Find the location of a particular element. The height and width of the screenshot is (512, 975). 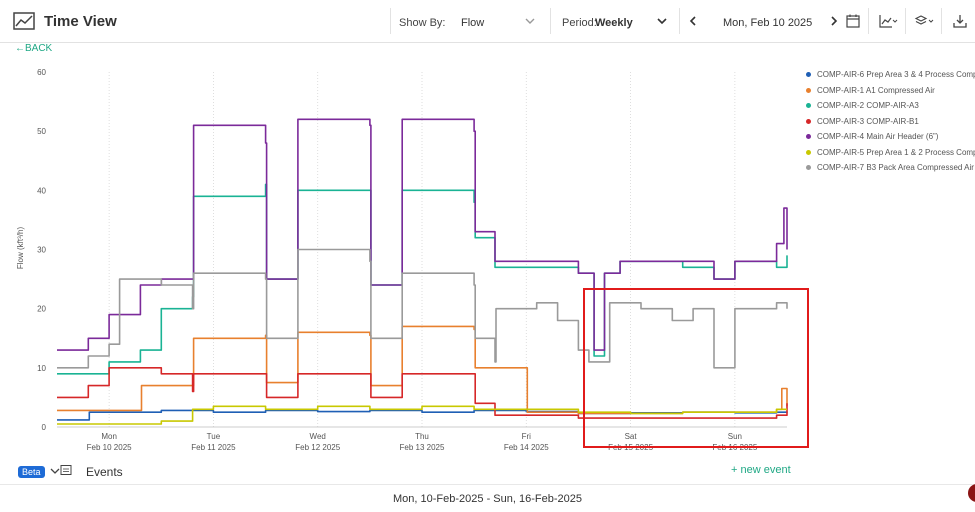

legend-label: COMP-AIR-4 Main Air Header (6”) is located at coordinates (878, 136).